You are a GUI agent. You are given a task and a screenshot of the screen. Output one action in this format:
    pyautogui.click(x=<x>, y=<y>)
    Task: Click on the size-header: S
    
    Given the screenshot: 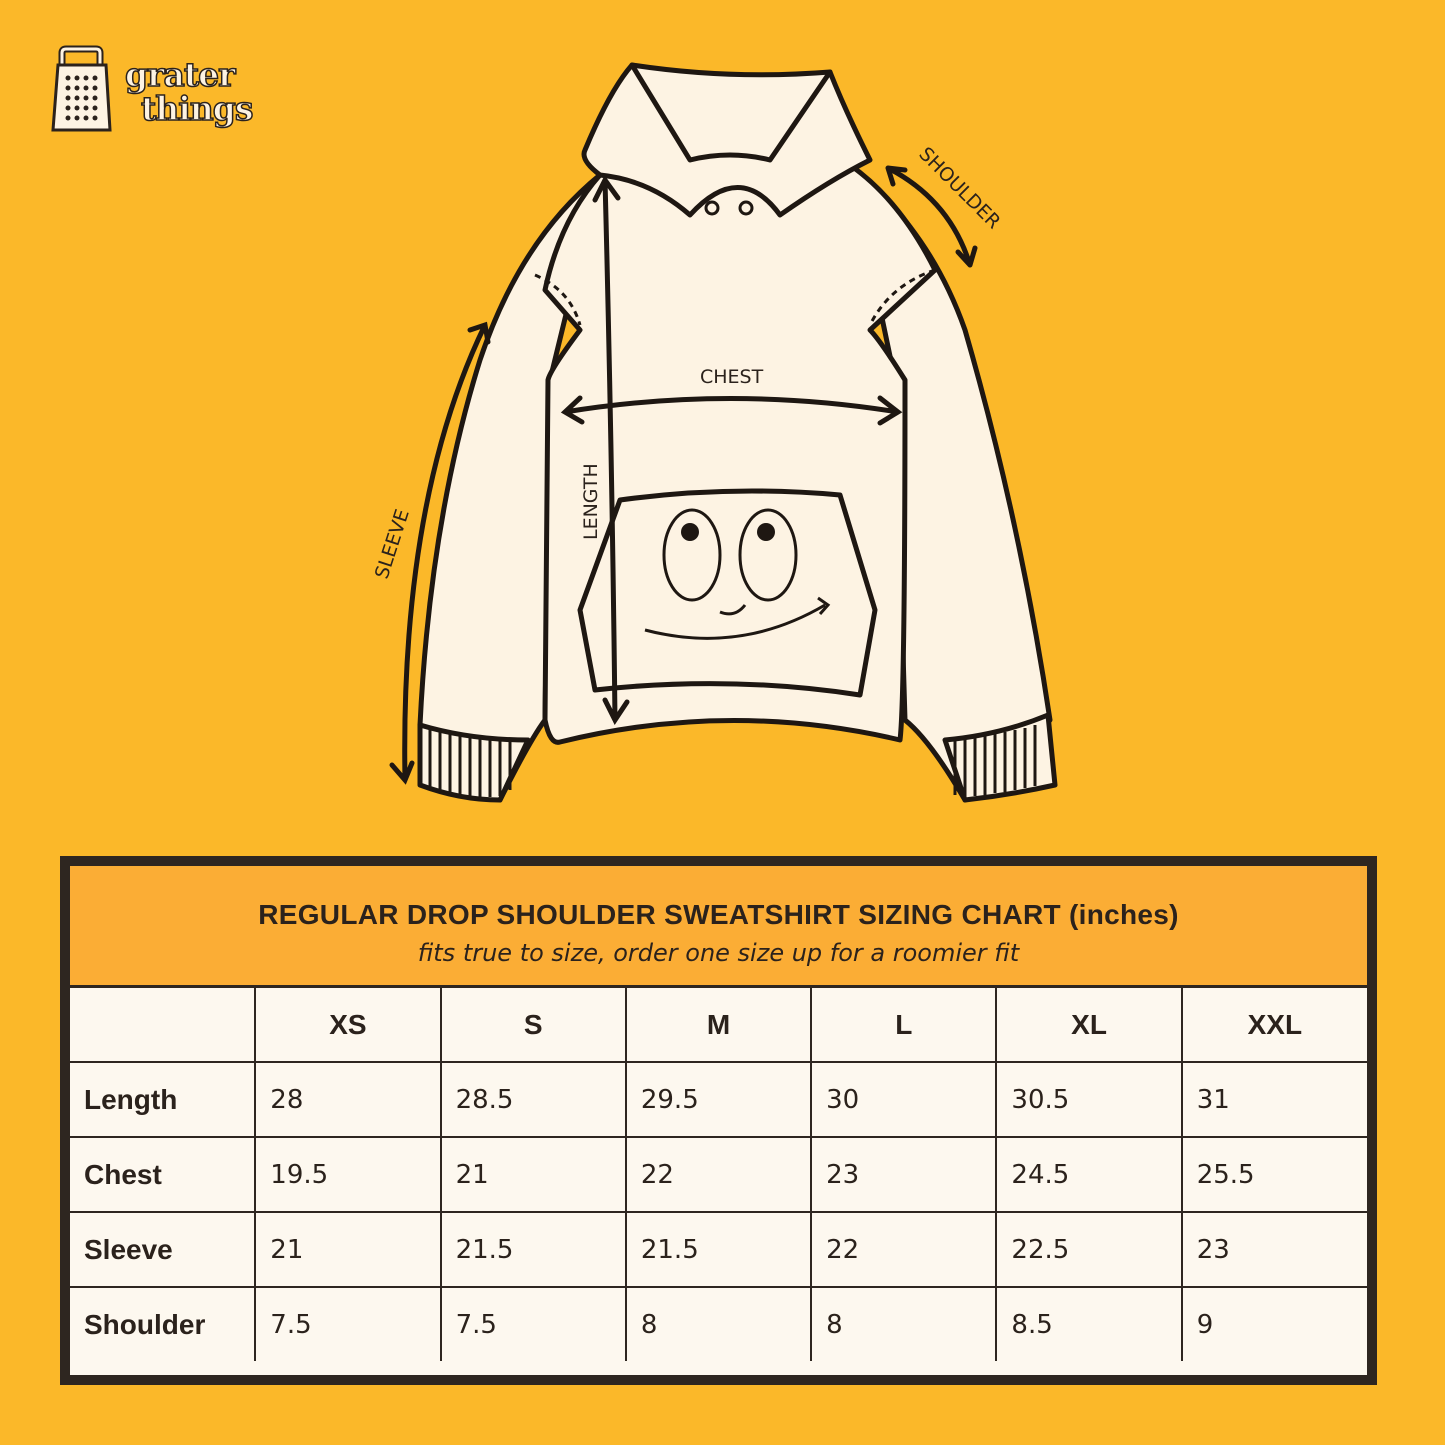 What is the action you would take?
    pyautogui.click(x=533, y=1025)
    